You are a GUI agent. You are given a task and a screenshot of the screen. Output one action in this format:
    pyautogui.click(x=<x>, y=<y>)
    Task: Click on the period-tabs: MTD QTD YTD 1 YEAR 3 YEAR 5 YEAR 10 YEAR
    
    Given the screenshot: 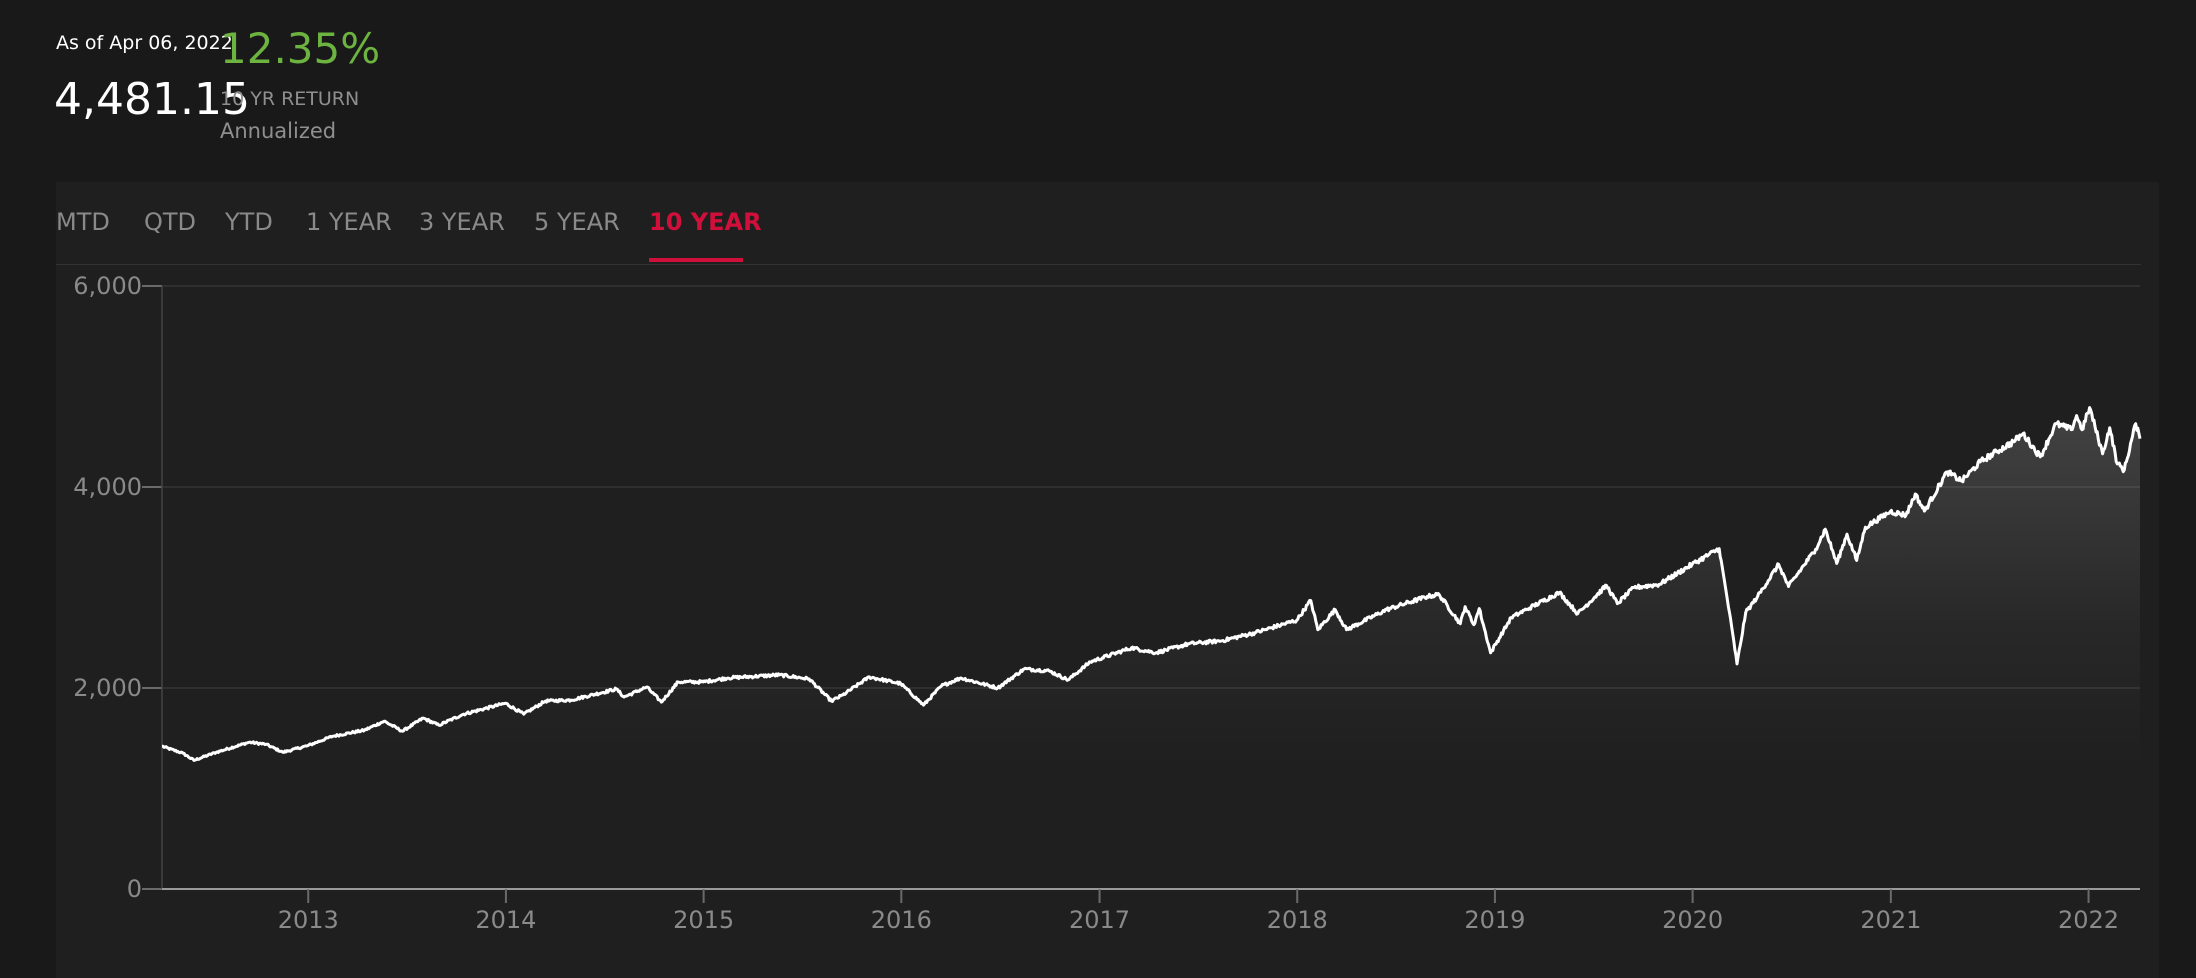 What is the action you would take?
    pyautogui.click(x=1098, y=234)
    